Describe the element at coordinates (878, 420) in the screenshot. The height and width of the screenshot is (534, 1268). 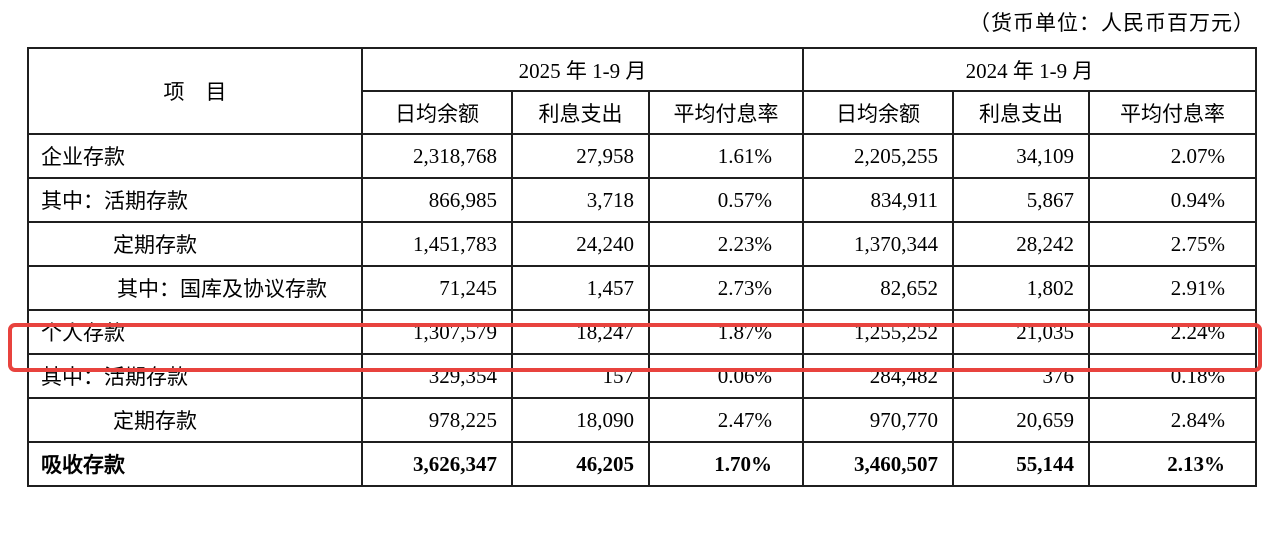
I see `cell-avg-balance-2024: 970,770` at that location.